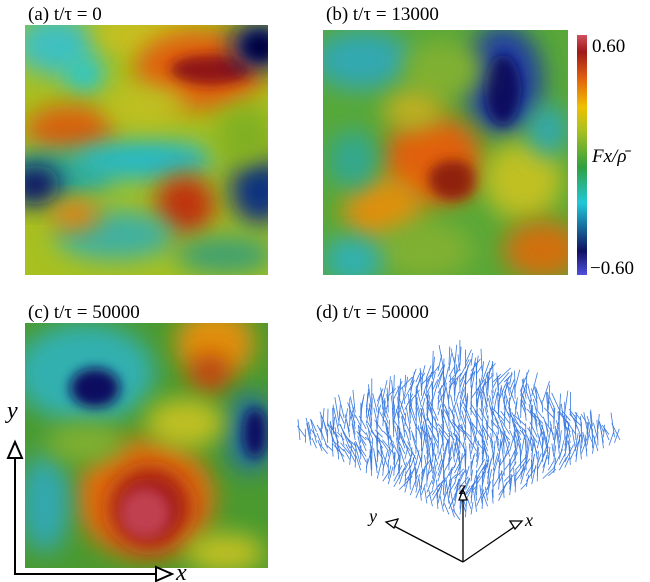 The height and width of the screenshot is (582, 650). I want to click on x-axis-label: x, so click(181, 571).